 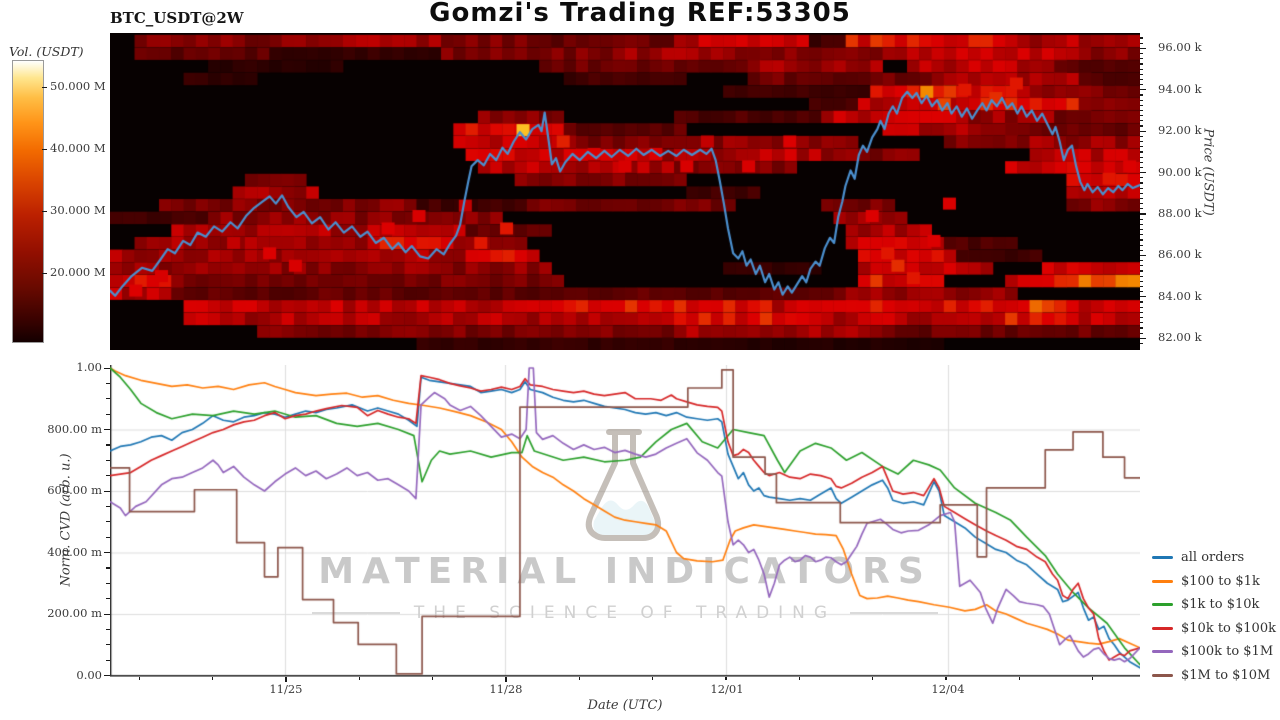 I want to click on legend-label: $100k to $1M, so click(x=1227, y=652).